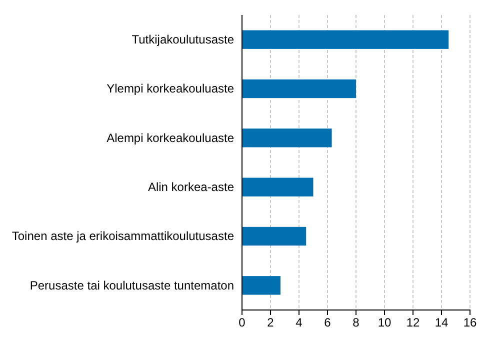  I want to click on x-tick-label: 10, so click(385, 323).